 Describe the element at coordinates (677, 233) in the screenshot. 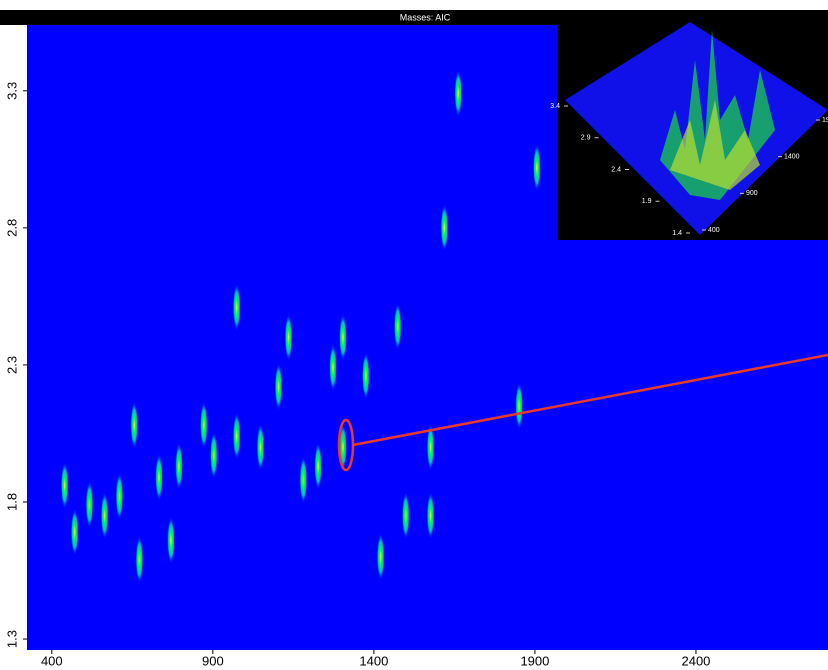

I see `inset-y-tick-label: 1.4` at that location.